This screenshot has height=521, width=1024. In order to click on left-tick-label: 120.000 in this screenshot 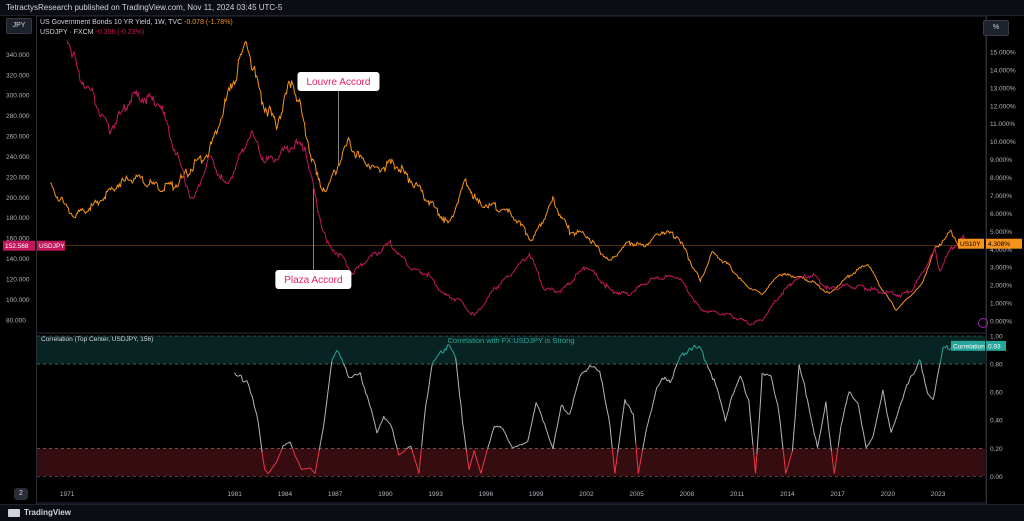, I will do `click(18, 279)`.